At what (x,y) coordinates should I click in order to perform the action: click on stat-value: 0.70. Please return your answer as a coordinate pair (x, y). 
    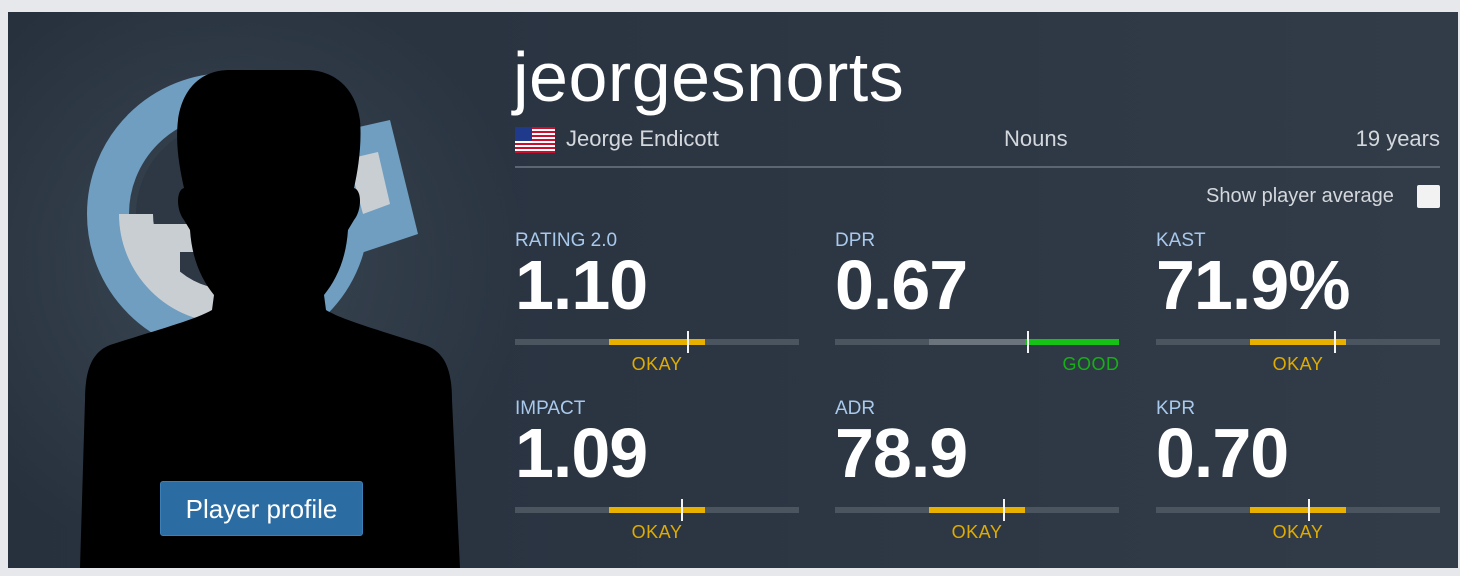
    Looking at the image, I should click on (1222, 453).